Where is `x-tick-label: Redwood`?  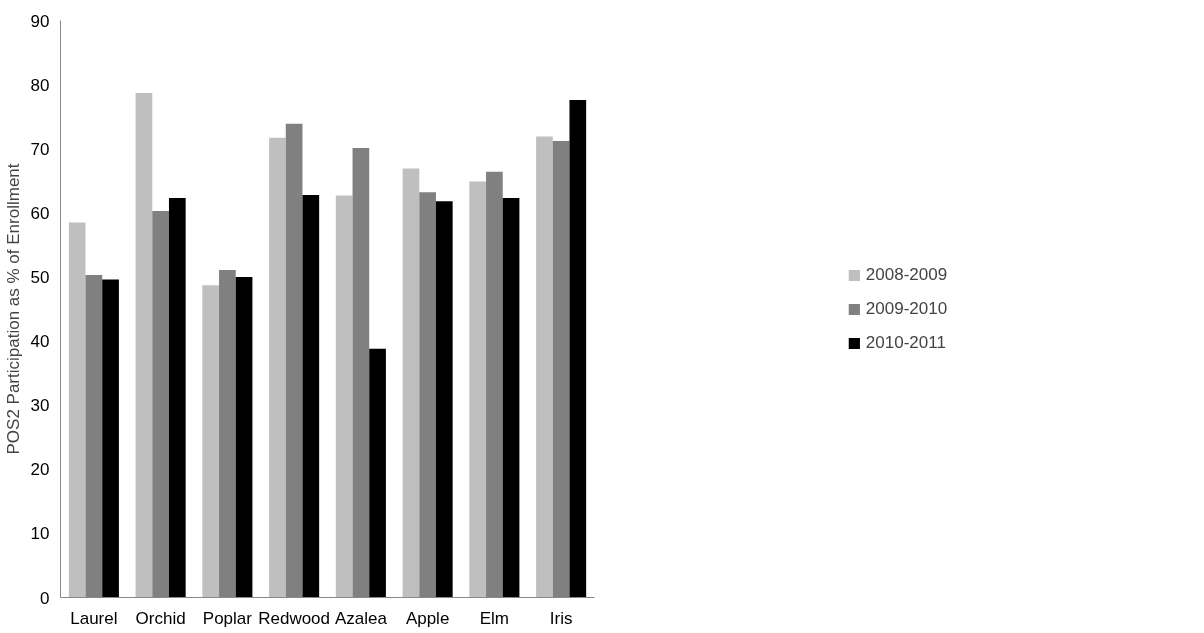
x-tick-label: Redwood is located at coordinates (294, 618).